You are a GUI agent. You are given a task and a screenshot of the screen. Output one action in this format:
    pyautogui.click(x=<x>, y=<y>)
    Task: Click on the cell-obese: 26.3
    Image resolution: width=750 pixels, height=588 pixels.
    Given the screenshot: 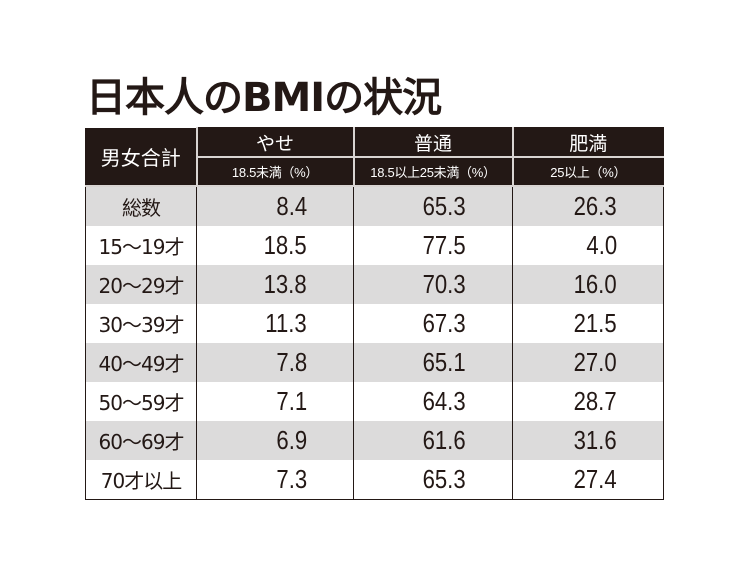 What is the action you would take?
    pyautogui.click(x=588, y=206)
    